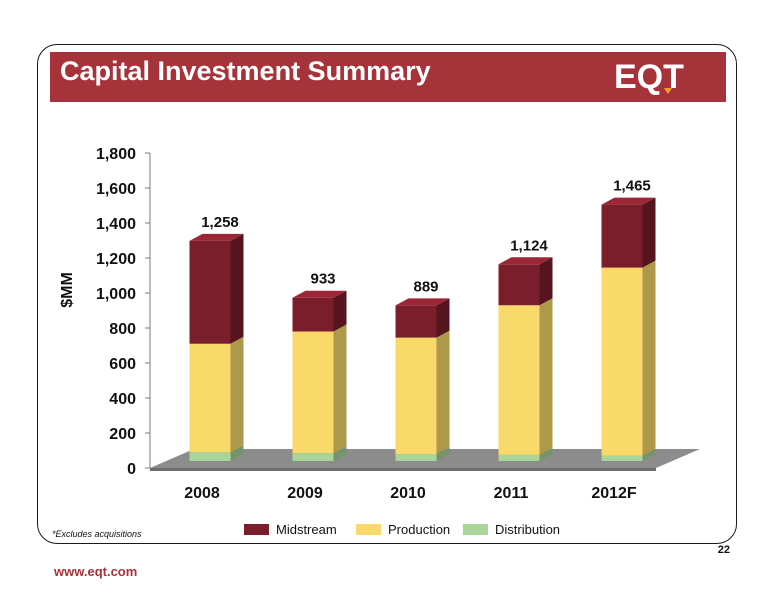  What do you see at coordinates (723, 550) in the screenshot?
I see `page-number: 22` at bounding box center [723, 550].